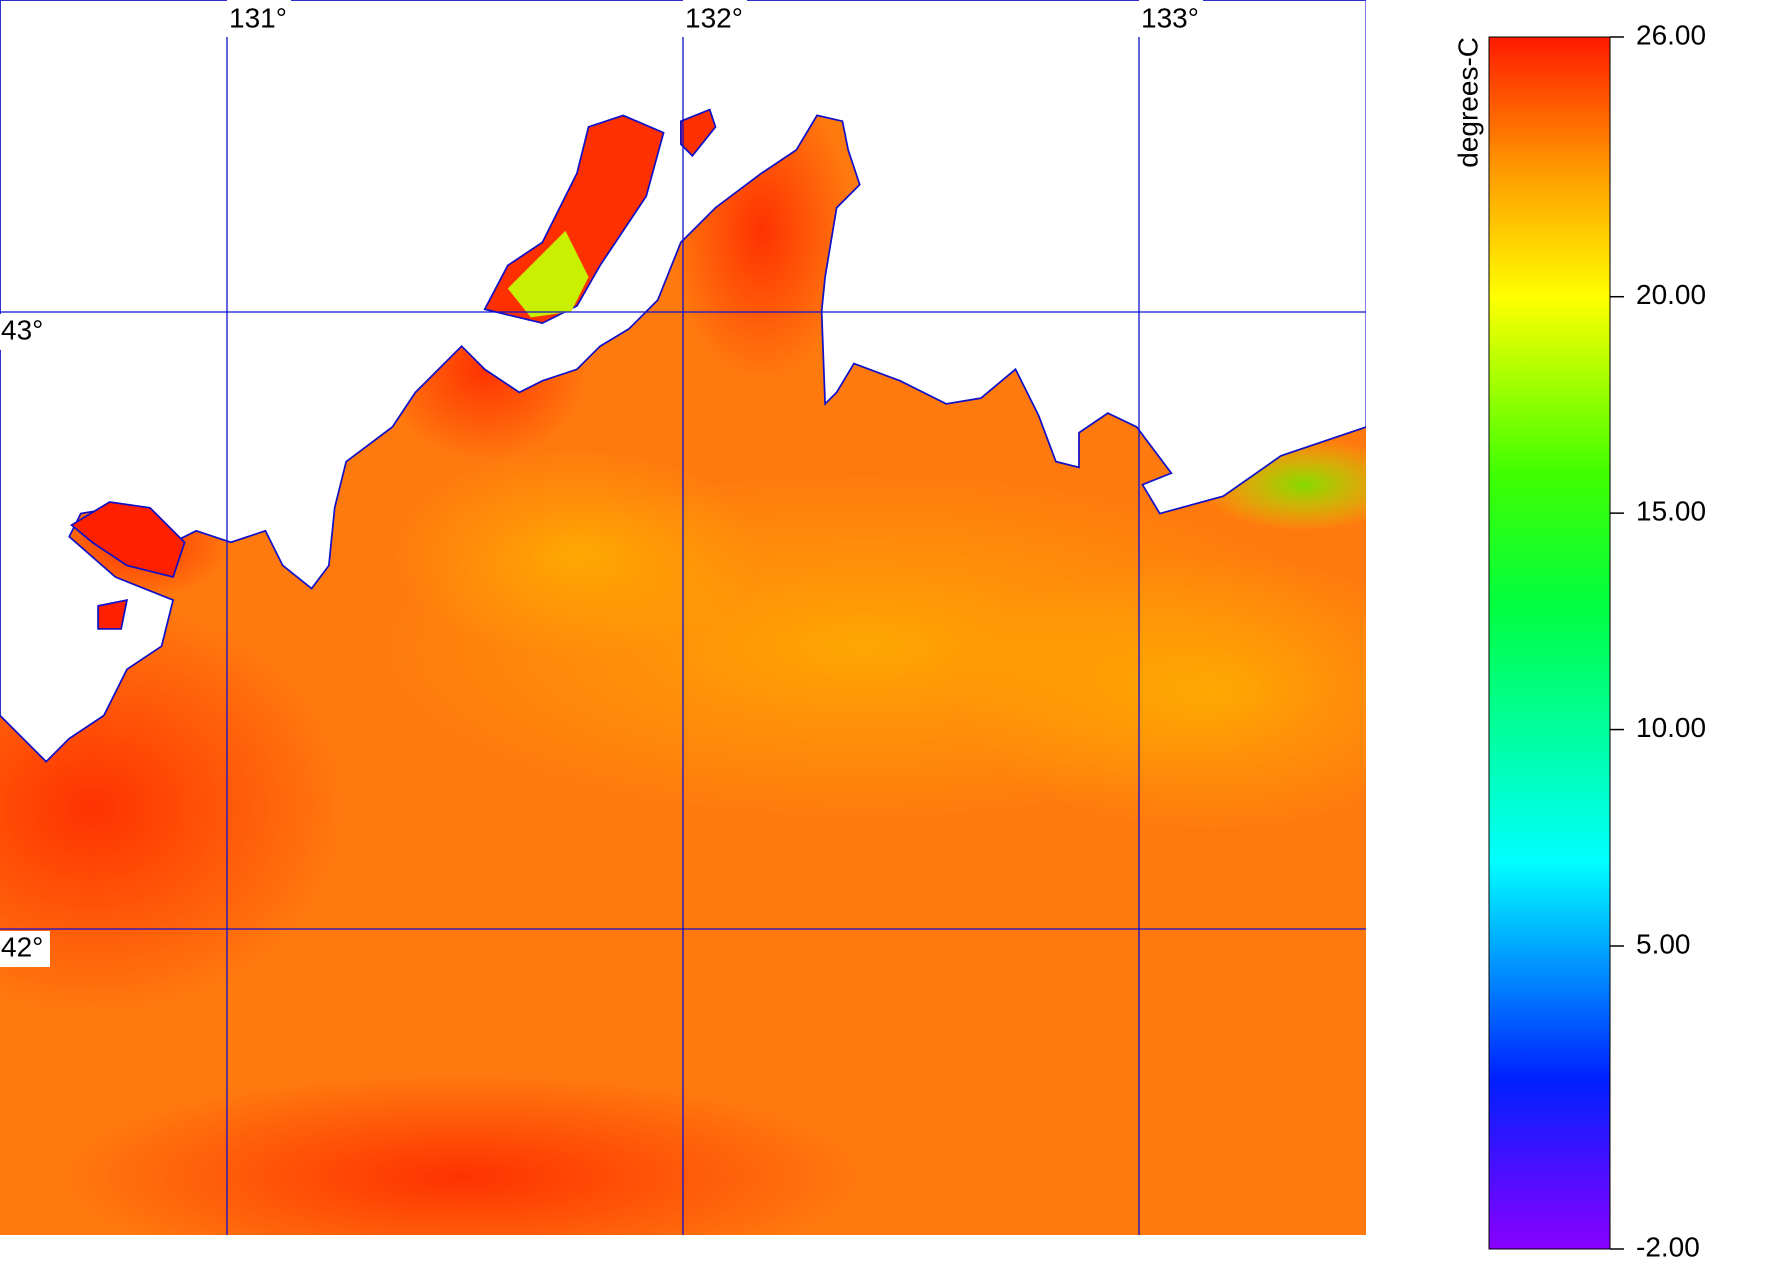  What do you see at coordinates (22, 946) in the screenshot?
I see `lat-tick-label: 42°` at bounding box center [22, 946].